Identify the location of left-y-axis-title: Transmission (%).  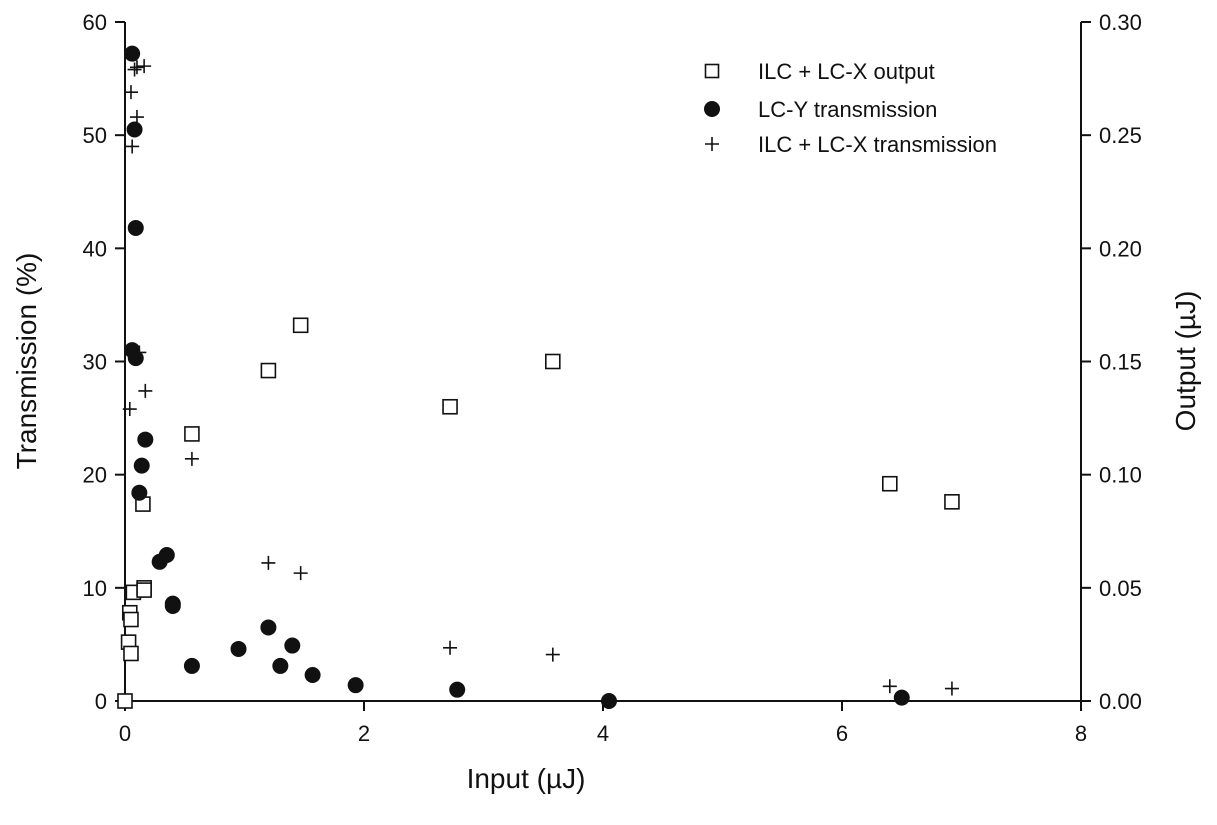
(26, 361).